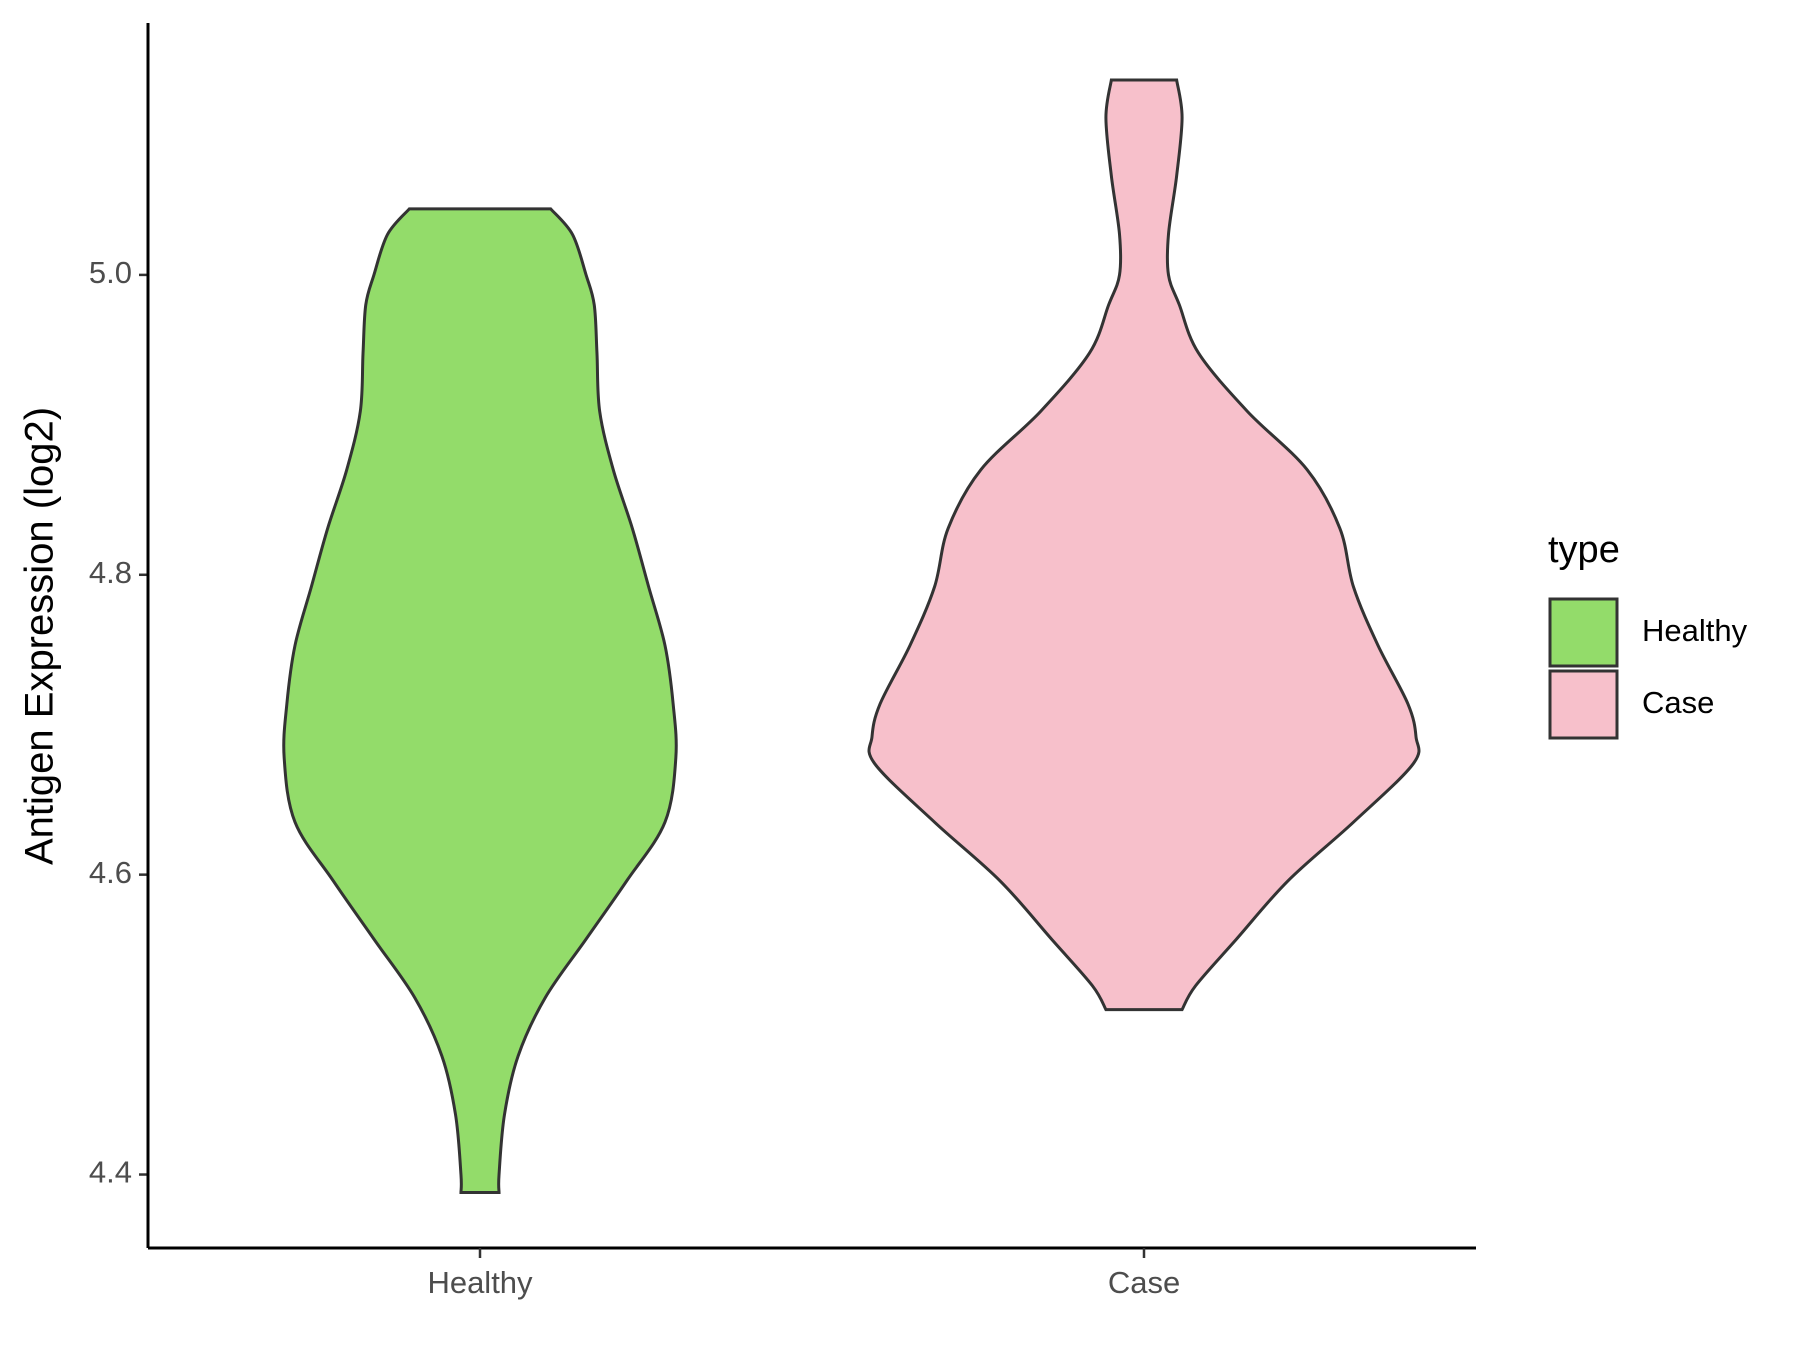 The image size is (1800, 1350). What do you see at coordinates (1678, 702) in the screenshot?
I see `legend-label: Case` at bounding box center [1678, 702].